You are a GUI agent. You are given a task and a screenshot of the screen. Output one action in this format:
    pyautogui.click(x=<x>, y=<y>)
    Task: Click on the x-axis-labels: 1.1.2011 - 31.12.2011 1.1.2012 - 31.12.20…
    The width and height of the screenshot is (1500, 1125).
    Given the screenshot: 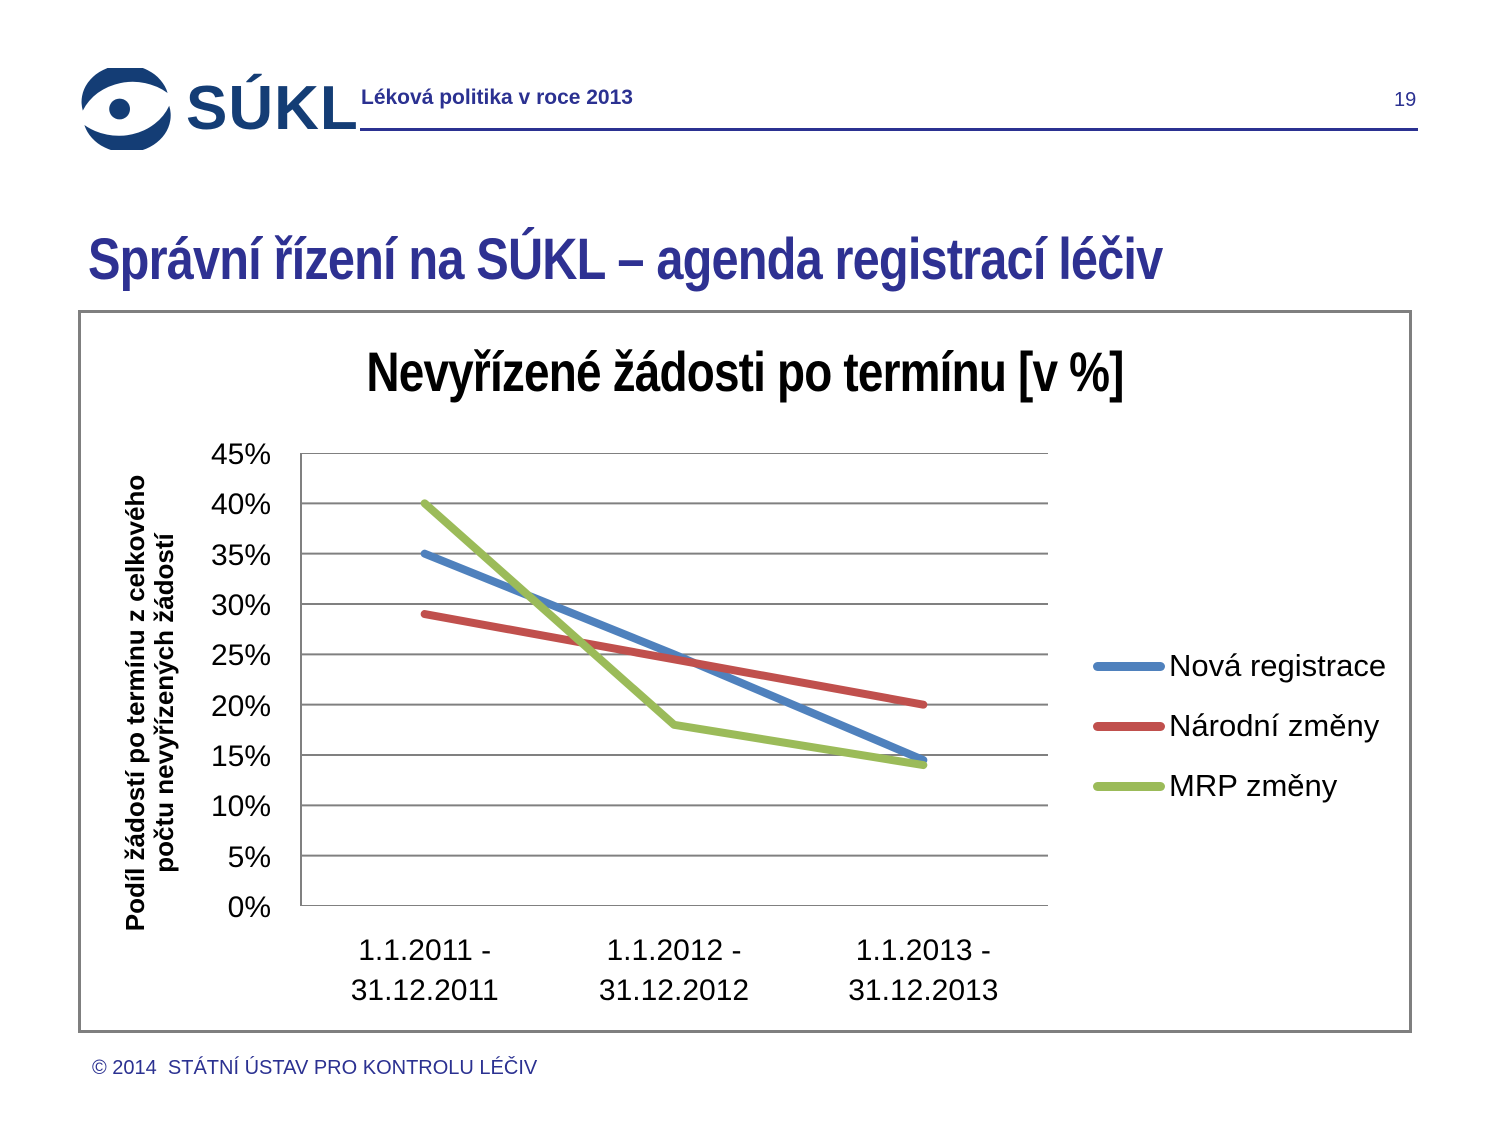 What is the action you would take?
    pyautogui.click(x=674, y=976)
    